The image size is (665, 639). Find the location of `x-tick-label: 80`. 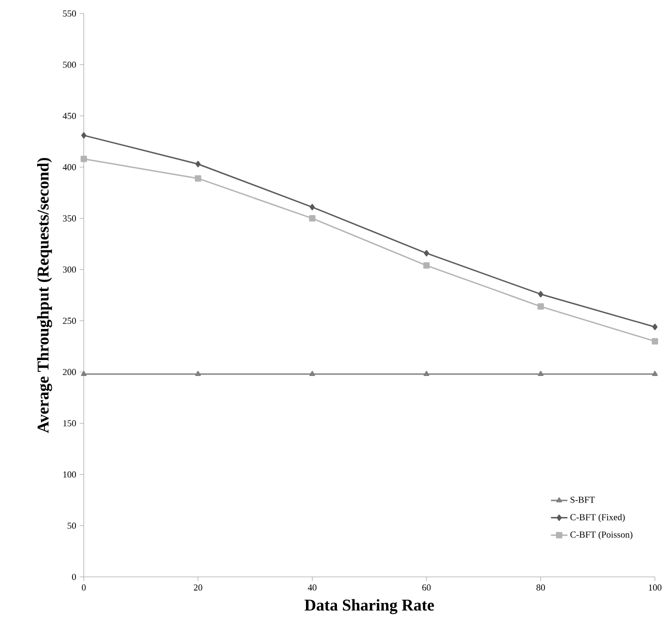

x-tick-label: 80 is located at coordinates (540, 587).